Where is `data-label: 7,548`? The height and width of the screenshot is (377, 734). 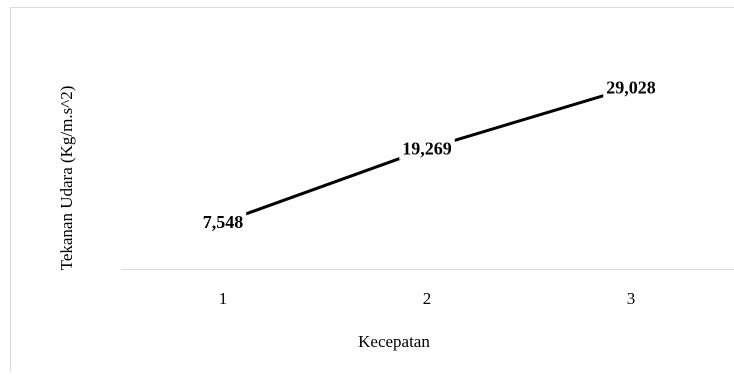 data-label: 7,548 is located at coordinates (223, 222).